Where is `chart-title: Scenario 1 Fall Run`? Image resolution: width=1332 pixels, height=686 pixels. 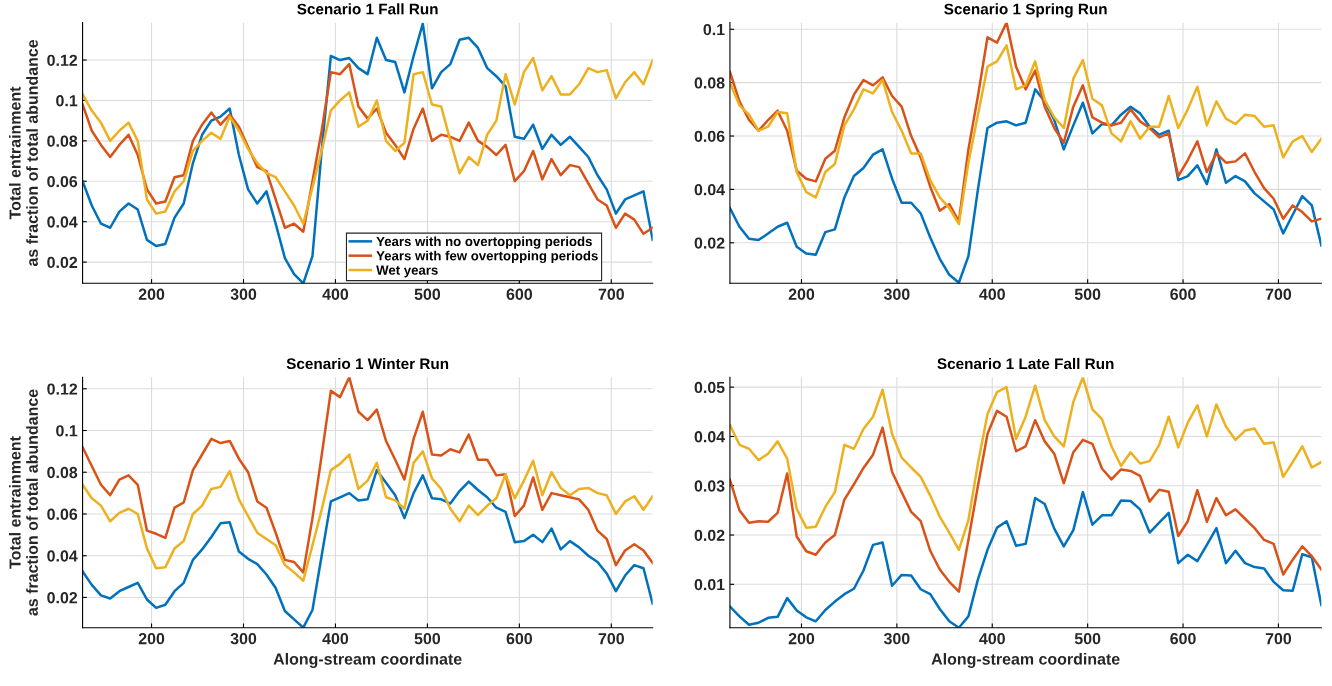 chart-title: Scenario 1 Fall Run is located at coordinates (367, 9).